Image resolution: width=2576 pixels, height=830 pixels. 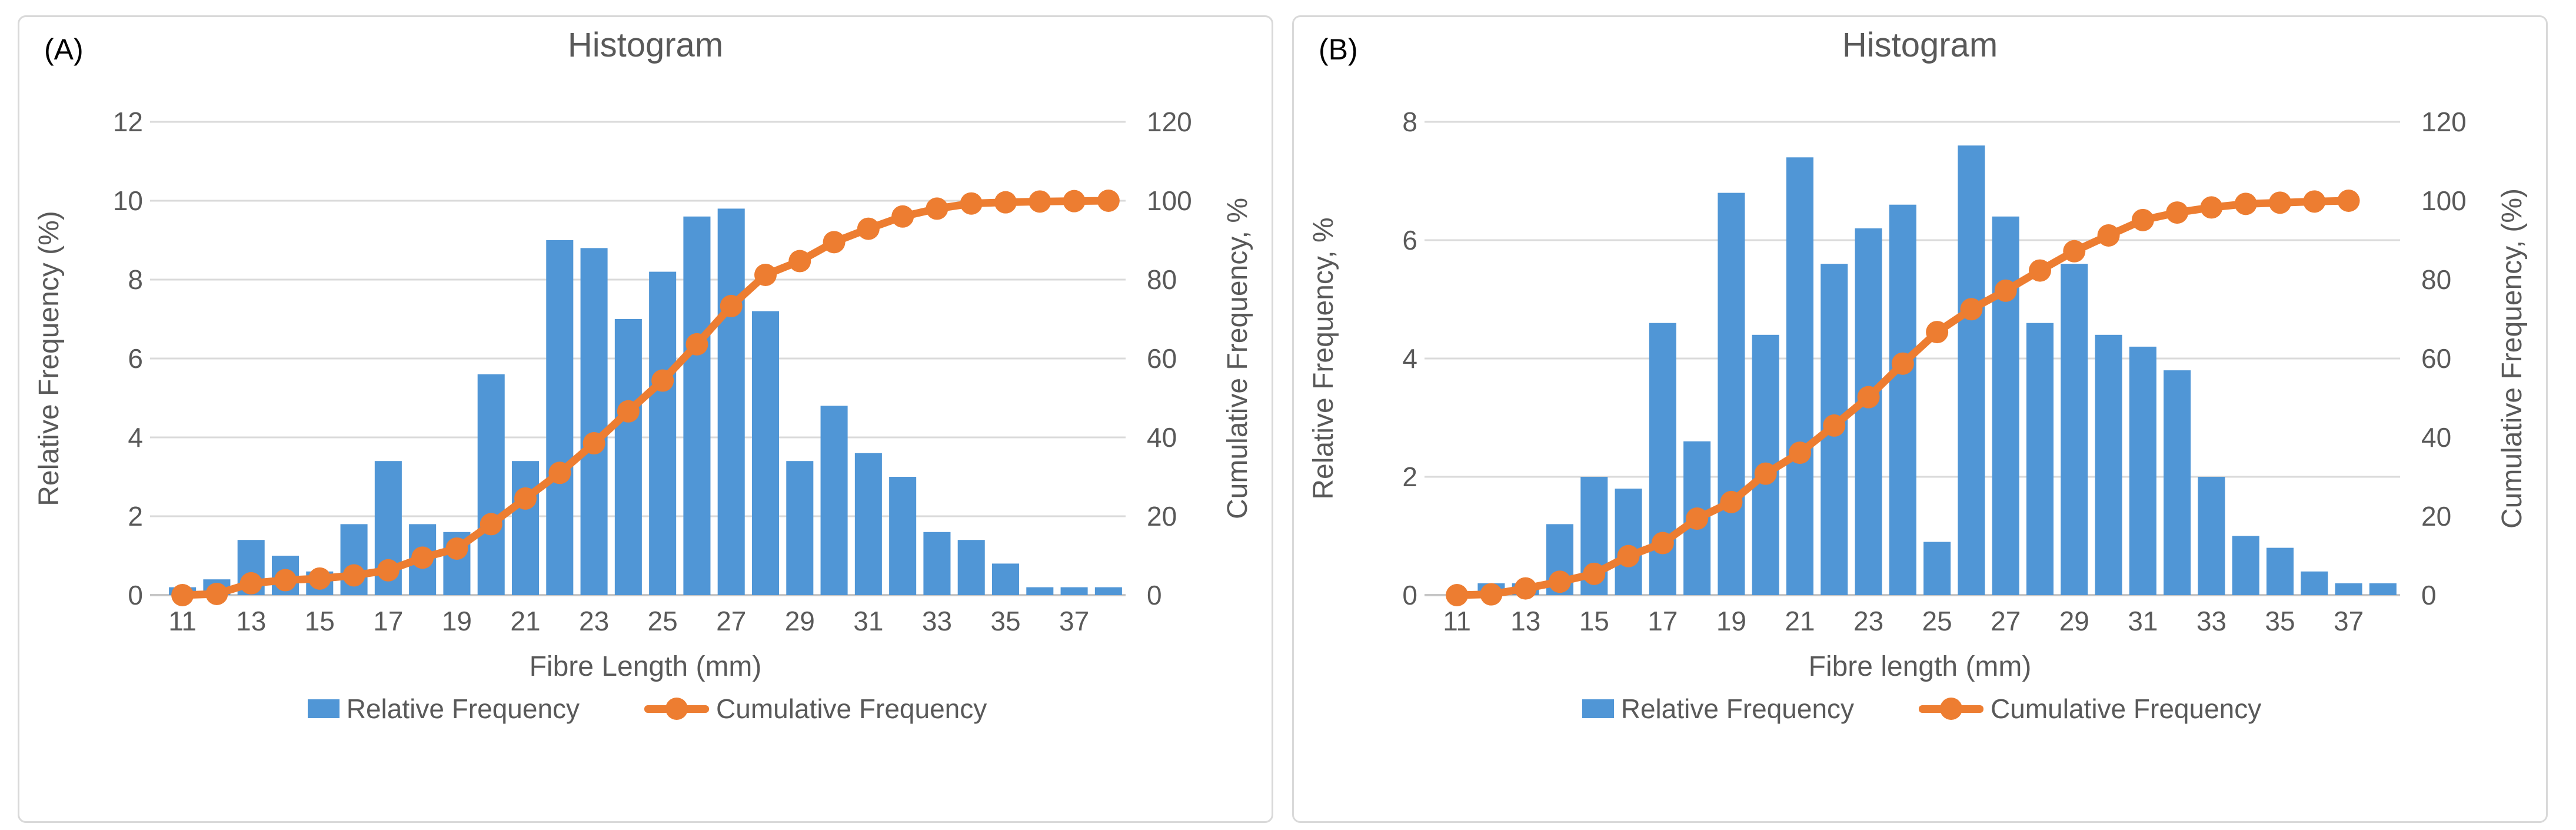 What do you see at coordinates (320, 621) in the screenshot?
I see `x-tick-label: 15` at bounding box center [320, 621].